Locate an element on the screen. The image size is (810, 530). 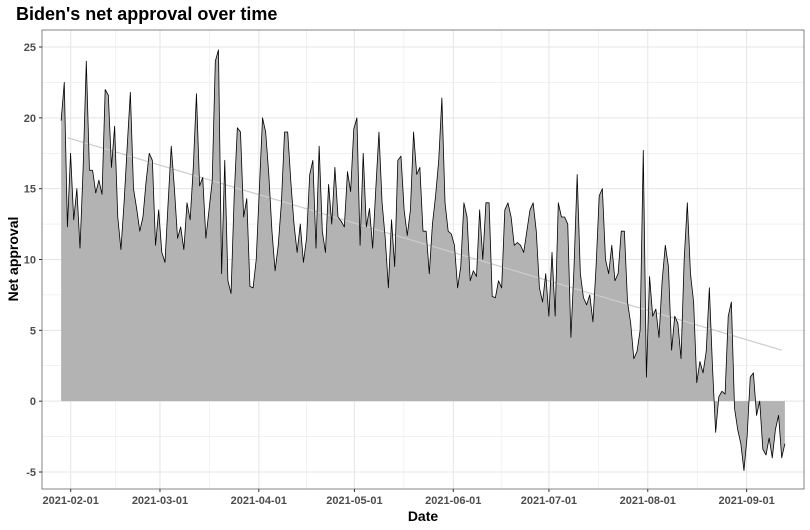
x-tick-label: 2021-07-01 is located at coordinates (549, 501).